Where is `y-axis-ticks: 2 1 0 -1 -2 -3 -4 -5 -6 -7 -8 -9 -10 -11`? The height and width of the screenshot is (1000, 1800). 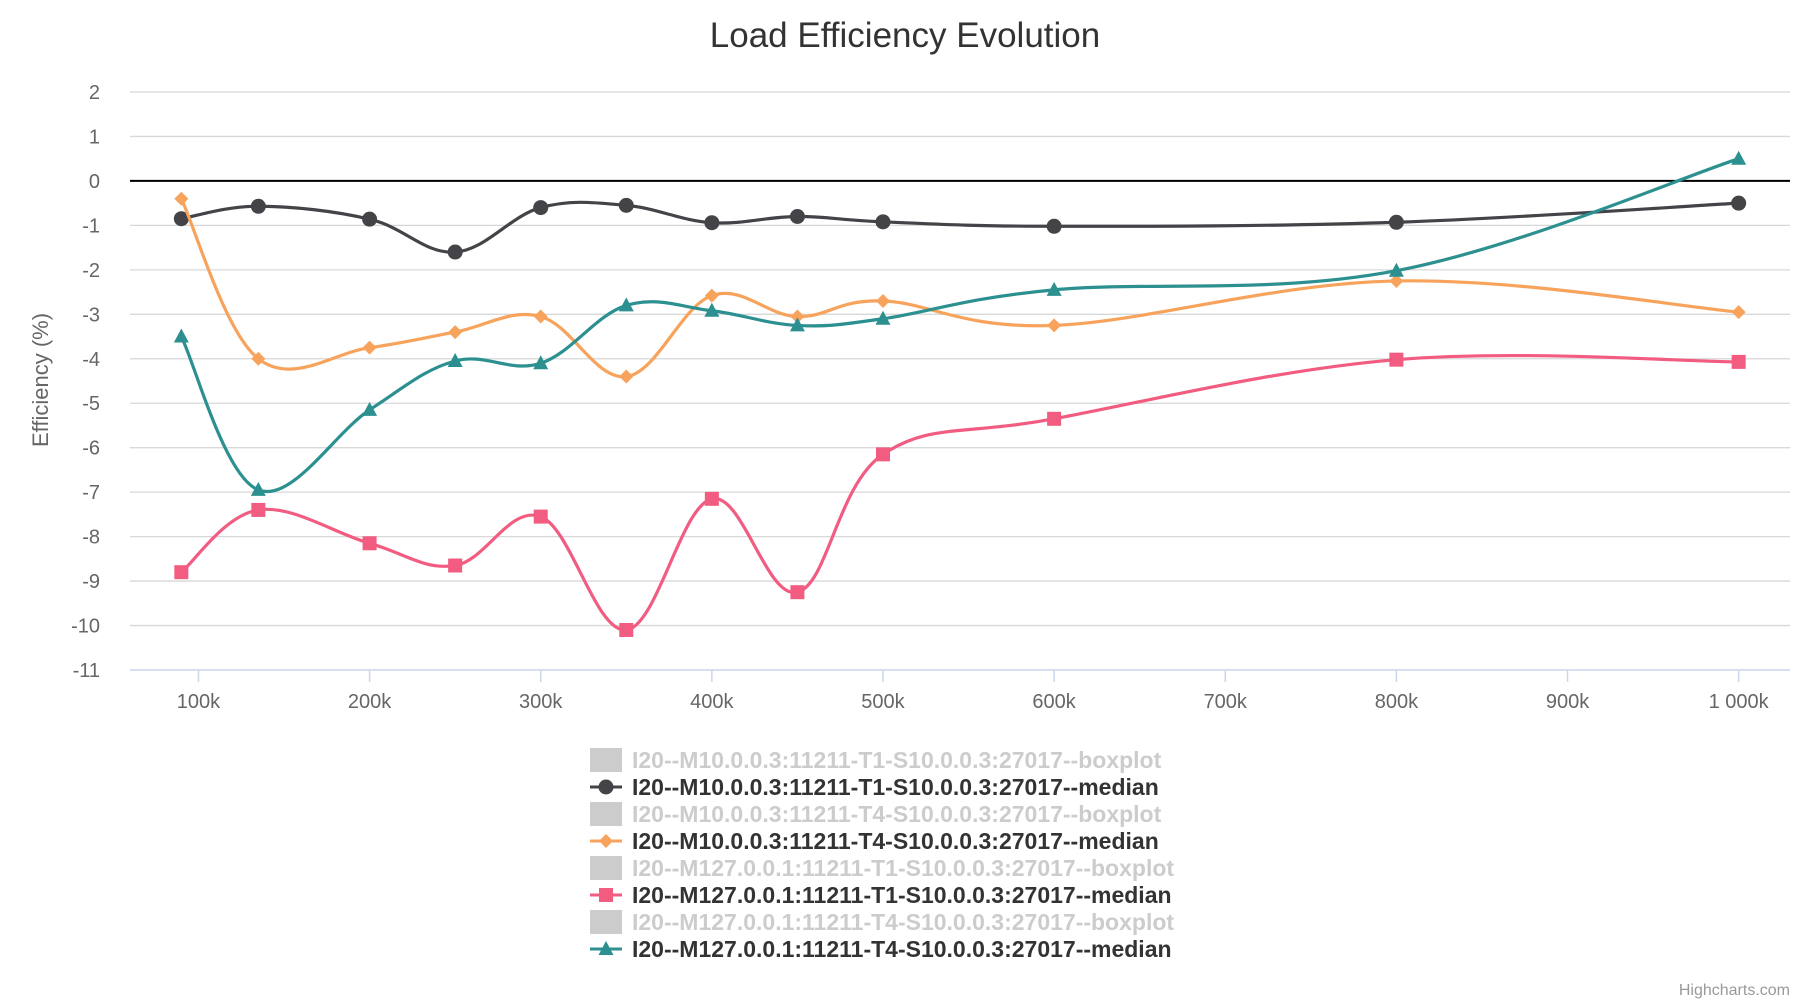 y-axis-ticks: 2 1 0 -1 -2 -3 -4 -5 -6 -7 -8 -9 -10 -11 is located at coordinates (85, 382).